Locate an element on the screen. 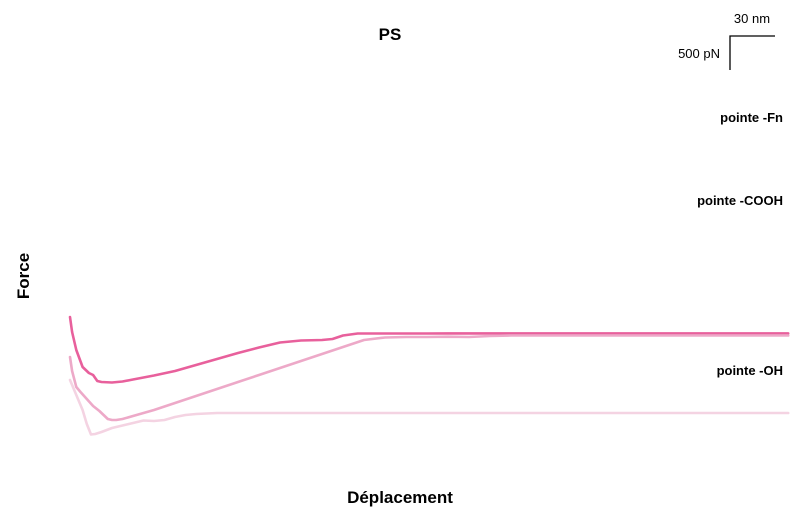 This screenshot has width=791, height=512. chart-title: PS is located at coordinates (390, 34).